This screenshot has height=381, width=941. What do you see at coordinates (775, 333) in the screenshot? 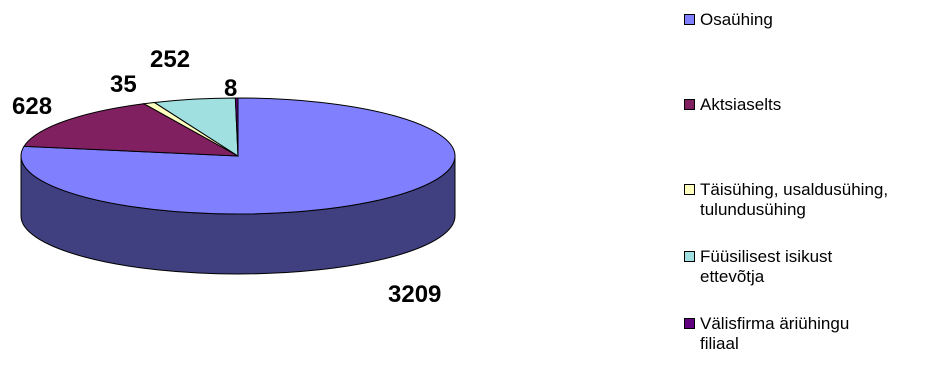
I see `legend-label: Välisfirma äriühingu filiaal` at bounding box center [775, 333].